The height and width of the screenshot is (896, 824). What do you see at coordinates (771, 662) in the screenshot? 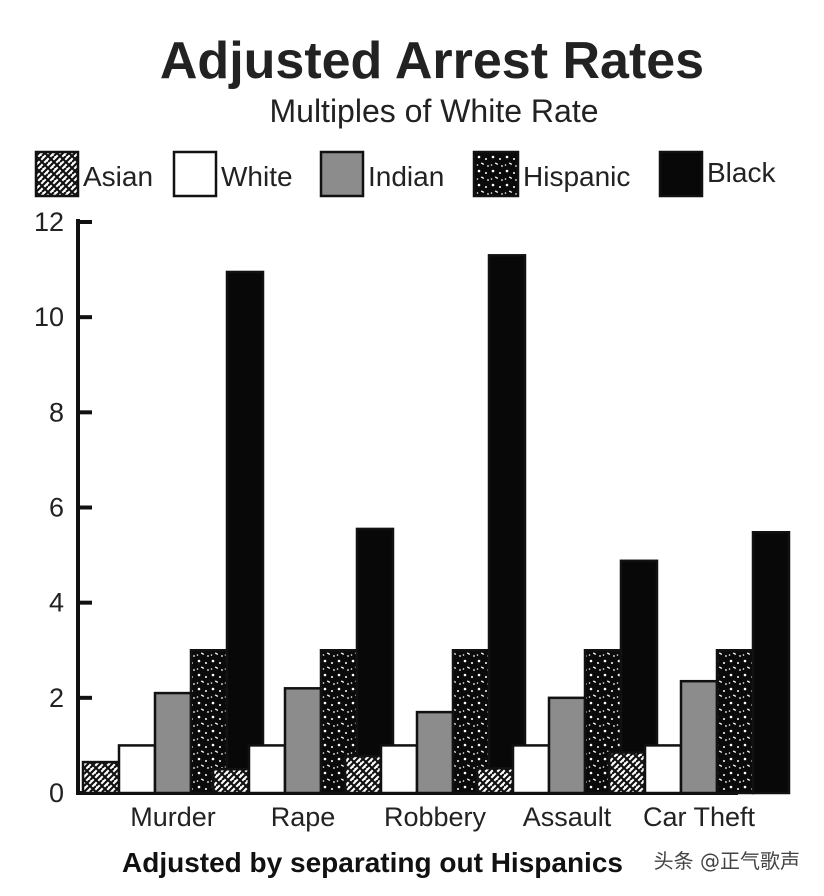
I see `bar-black-car-theft` at bounding box center [771, 662].